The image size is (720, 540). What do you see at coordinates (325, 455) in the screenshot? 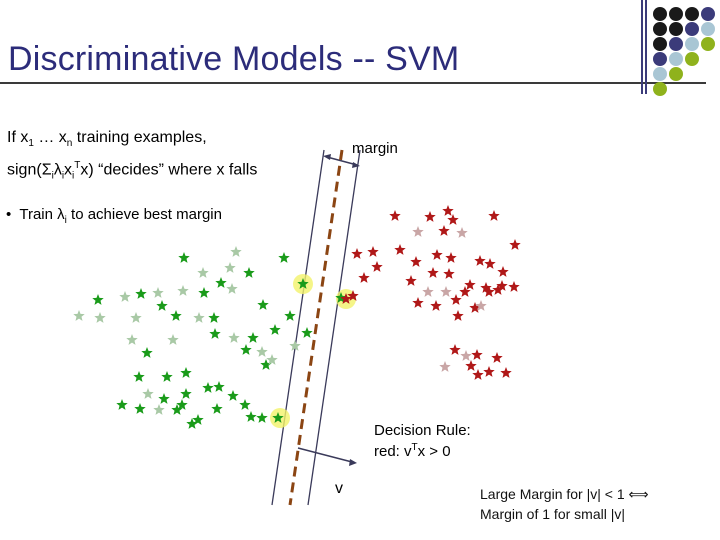
I see `normal-vector-v` at bounding box center [325, 455].